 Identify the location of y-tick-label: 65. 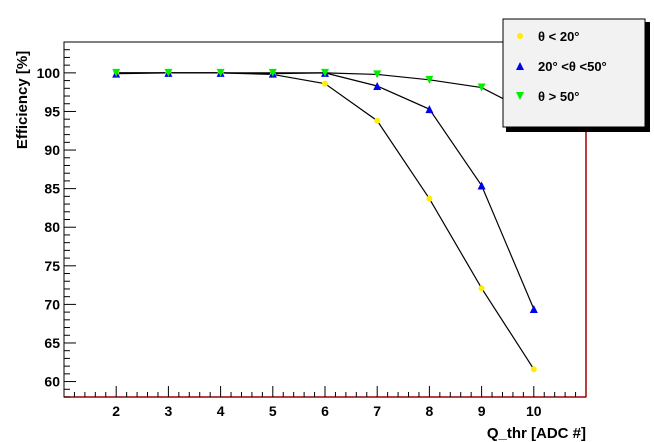
(52, 343).